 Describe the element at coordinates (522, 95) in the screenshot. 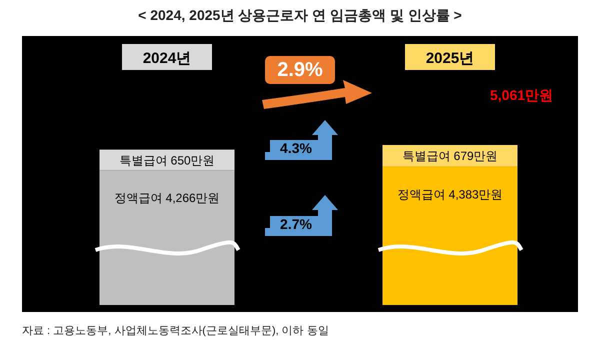

I see `total-label: 5,061만원` at that location.